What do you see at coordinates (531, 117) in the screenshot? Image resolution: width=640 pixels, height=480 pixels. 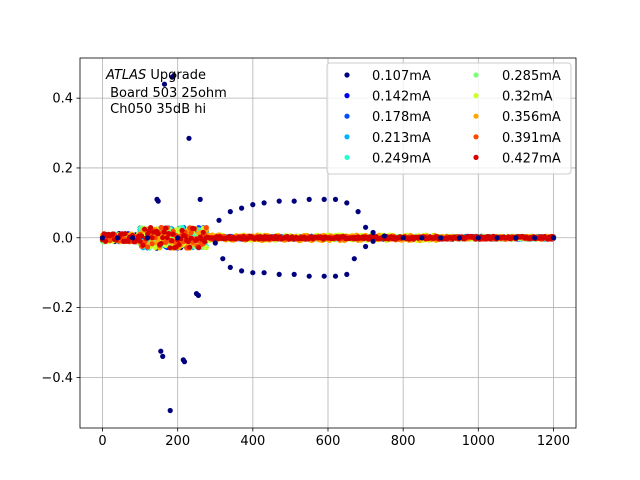 I see `legend-label: 0.356mA` at bounding box center [531, 117].